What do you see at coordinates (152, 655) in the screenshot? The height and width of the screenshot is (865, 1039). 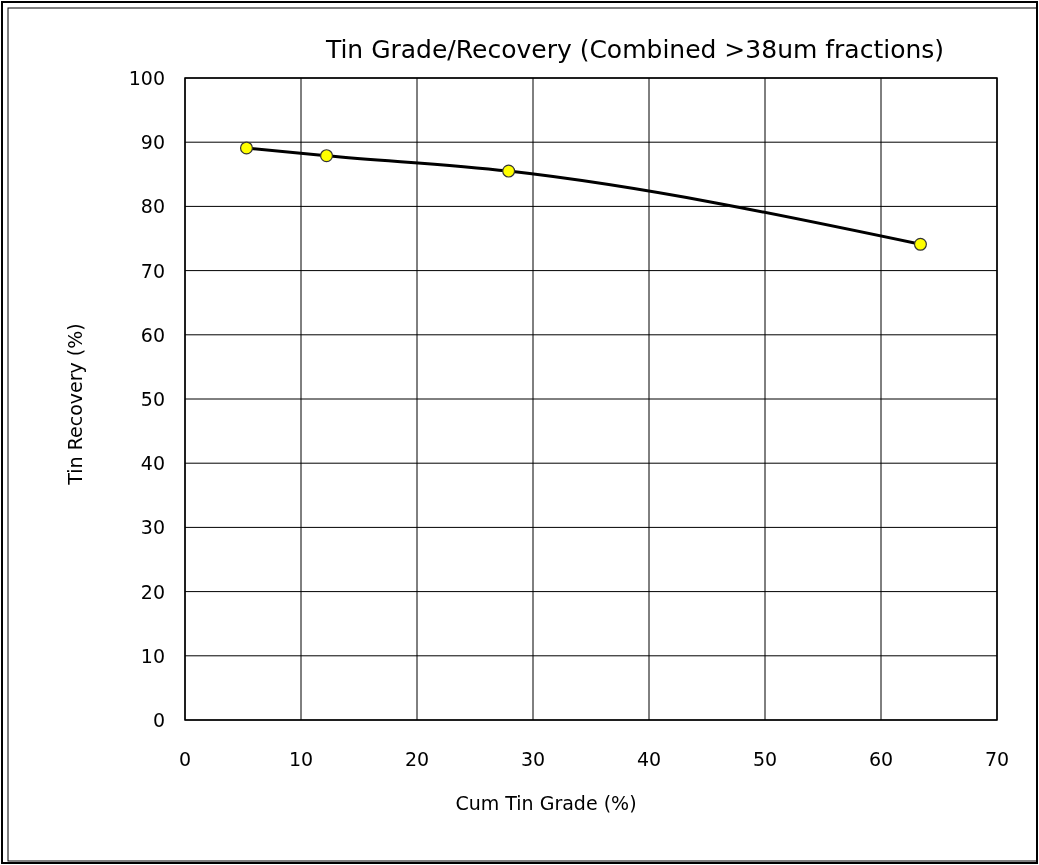 I see `y-tick-label: 10` at bounding box center [152, 655].